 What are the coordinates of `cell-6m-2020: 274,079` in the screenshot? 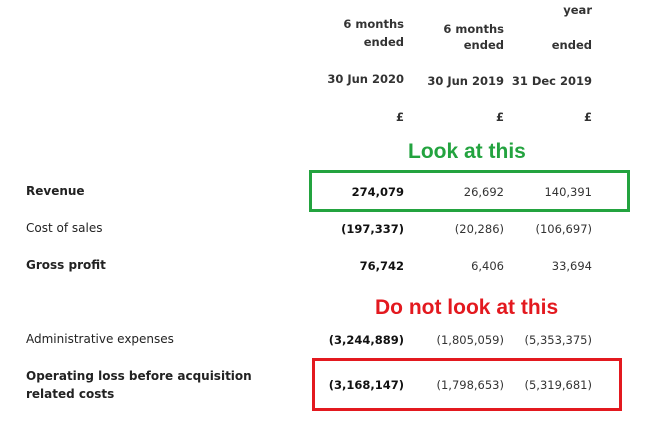 It's located at (377, 192).